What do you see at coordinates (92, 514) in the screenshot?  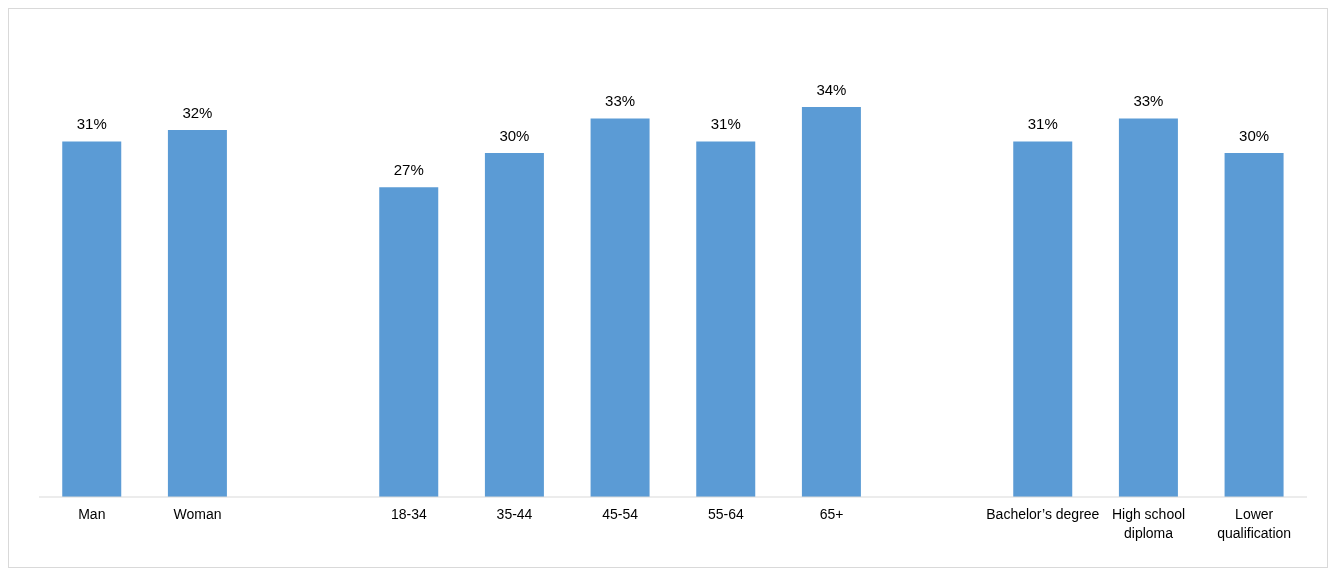 I see `x-tick-label: Man` at bounding box center [92, 514].